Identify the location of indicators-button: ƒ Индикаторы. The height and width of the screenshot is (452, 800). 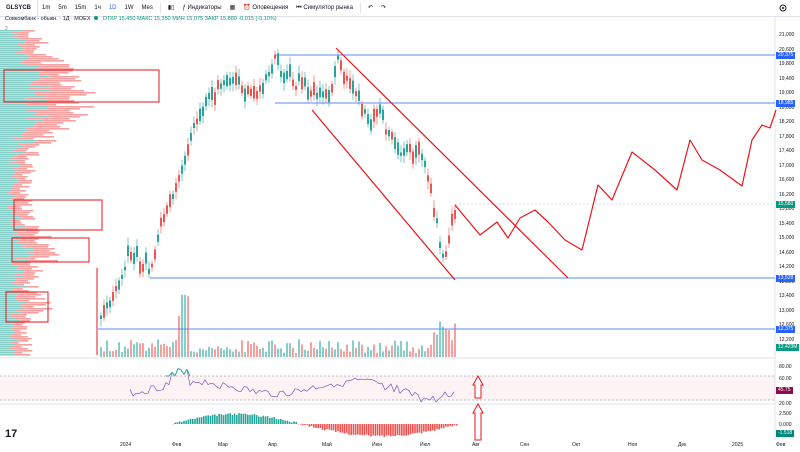
(202, 8).